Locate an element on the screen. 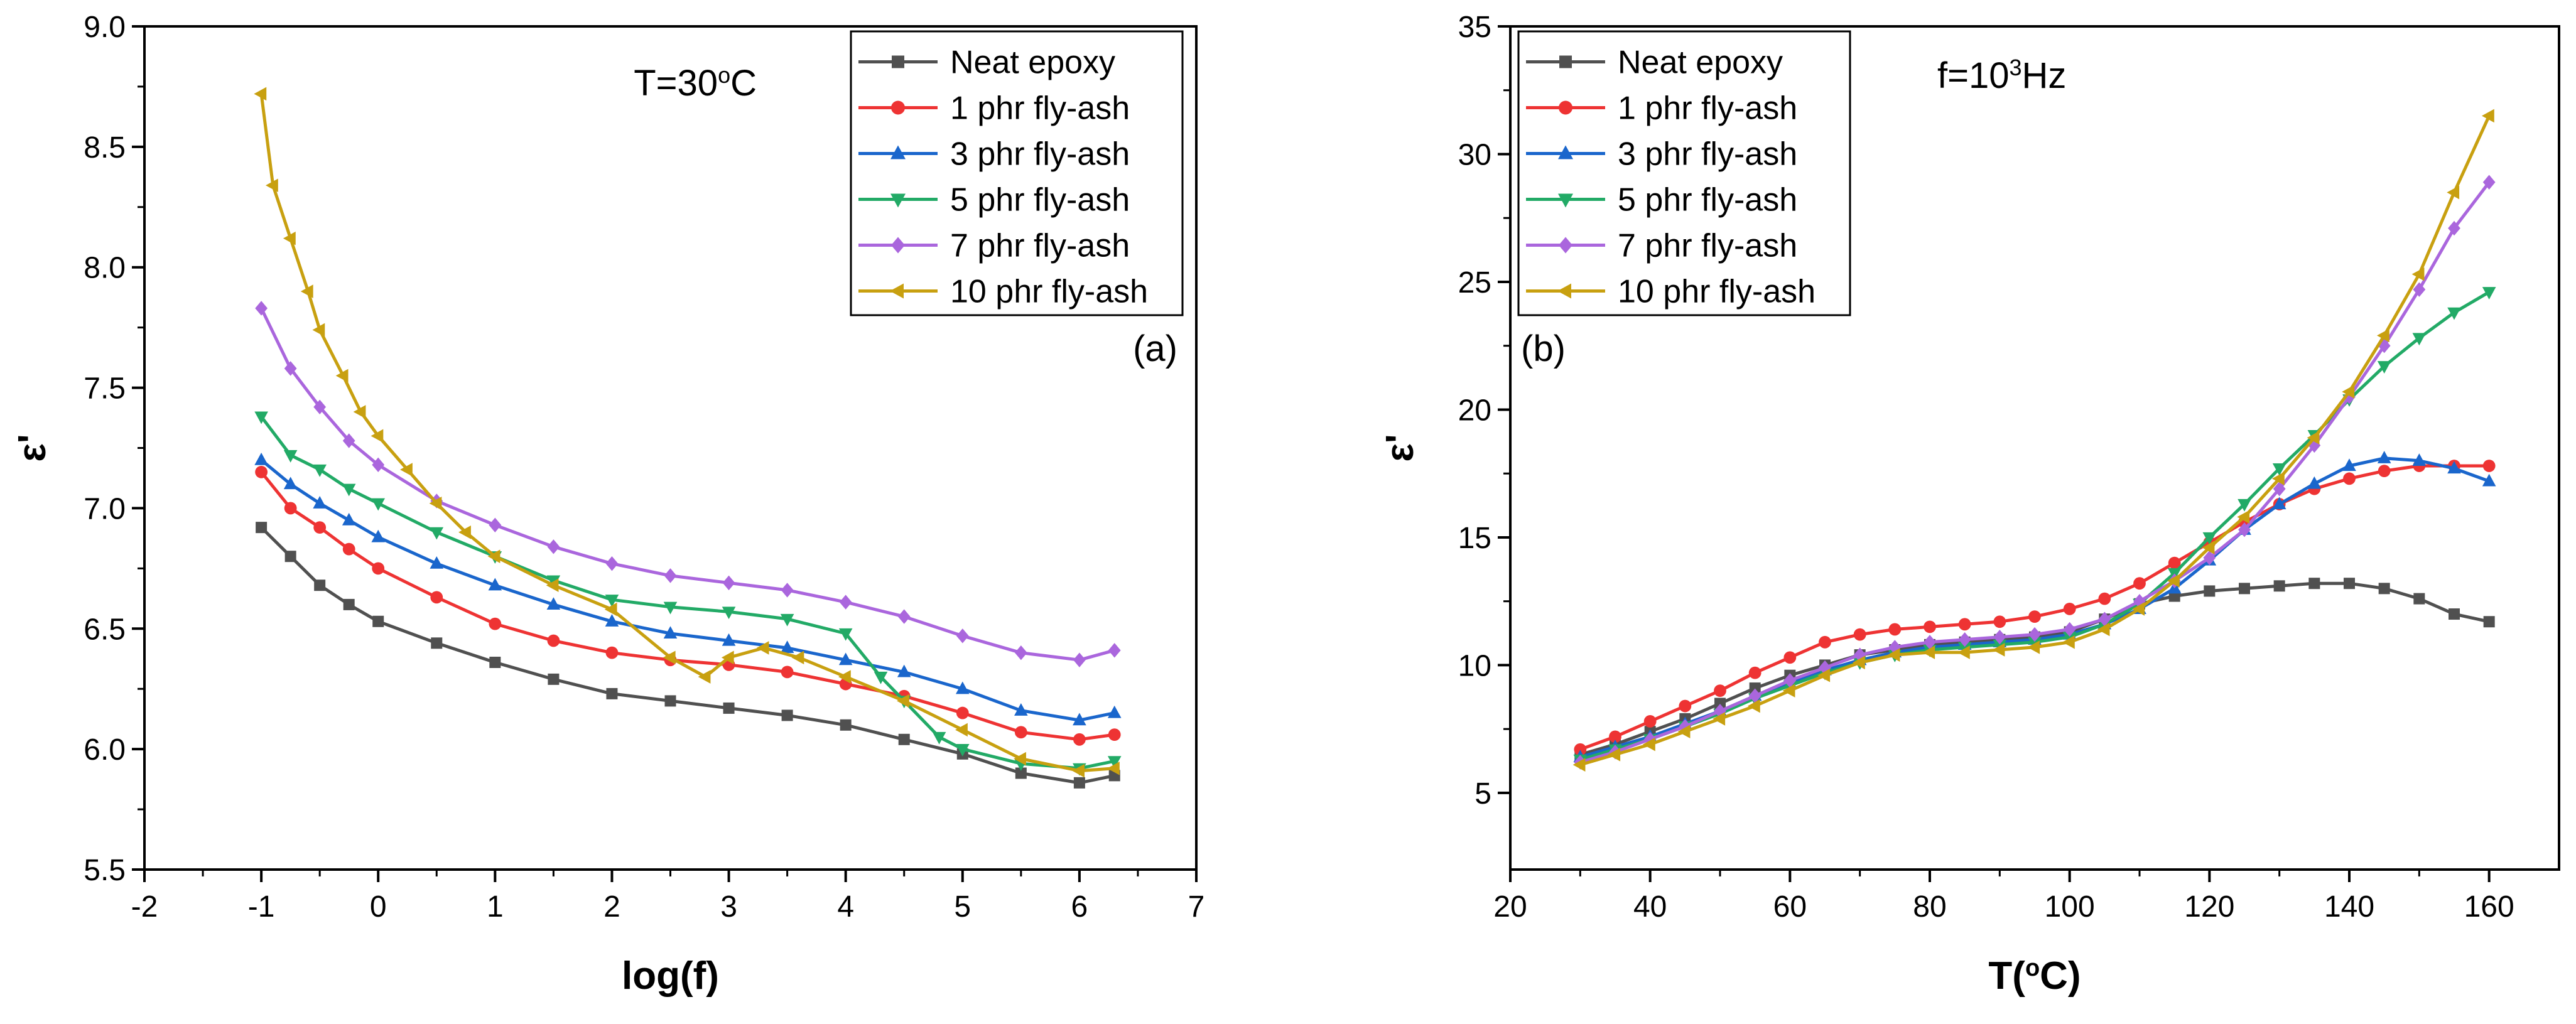 Image resolution: width=2576 pixels, height=1024 pixels. y-tick-label: 6.5 is located at coordinates (105, 629).